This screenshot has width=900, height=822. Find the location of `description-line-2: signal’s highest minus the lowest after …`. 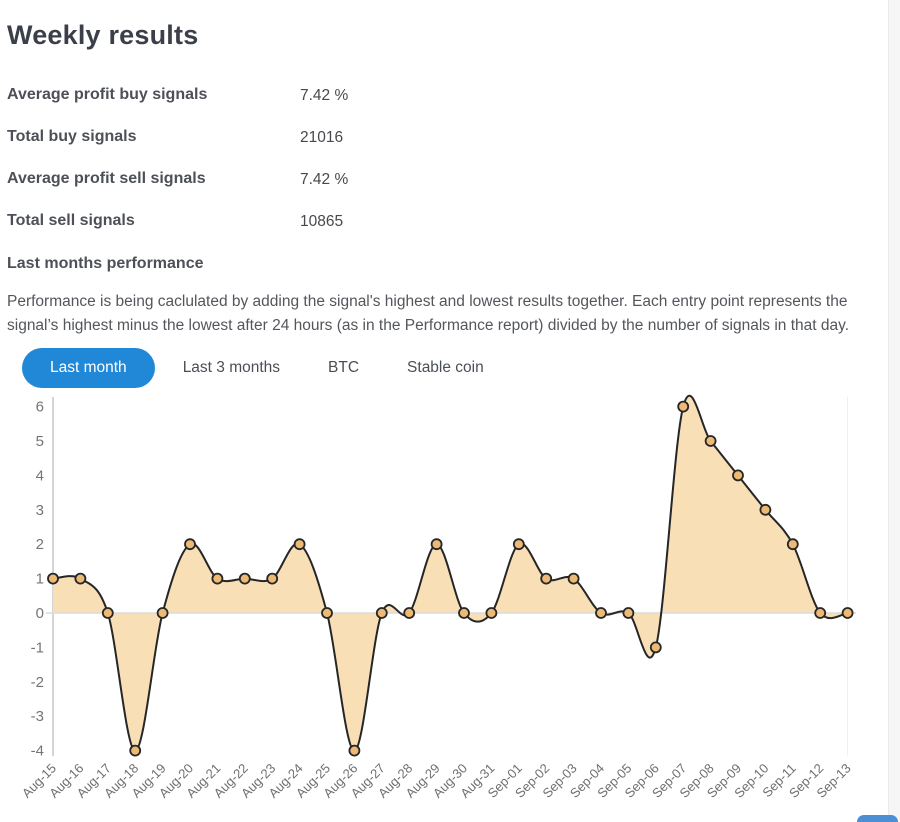

description-line-2: signal’s highest minus the lowest after … is located at coordinates (428, 325).